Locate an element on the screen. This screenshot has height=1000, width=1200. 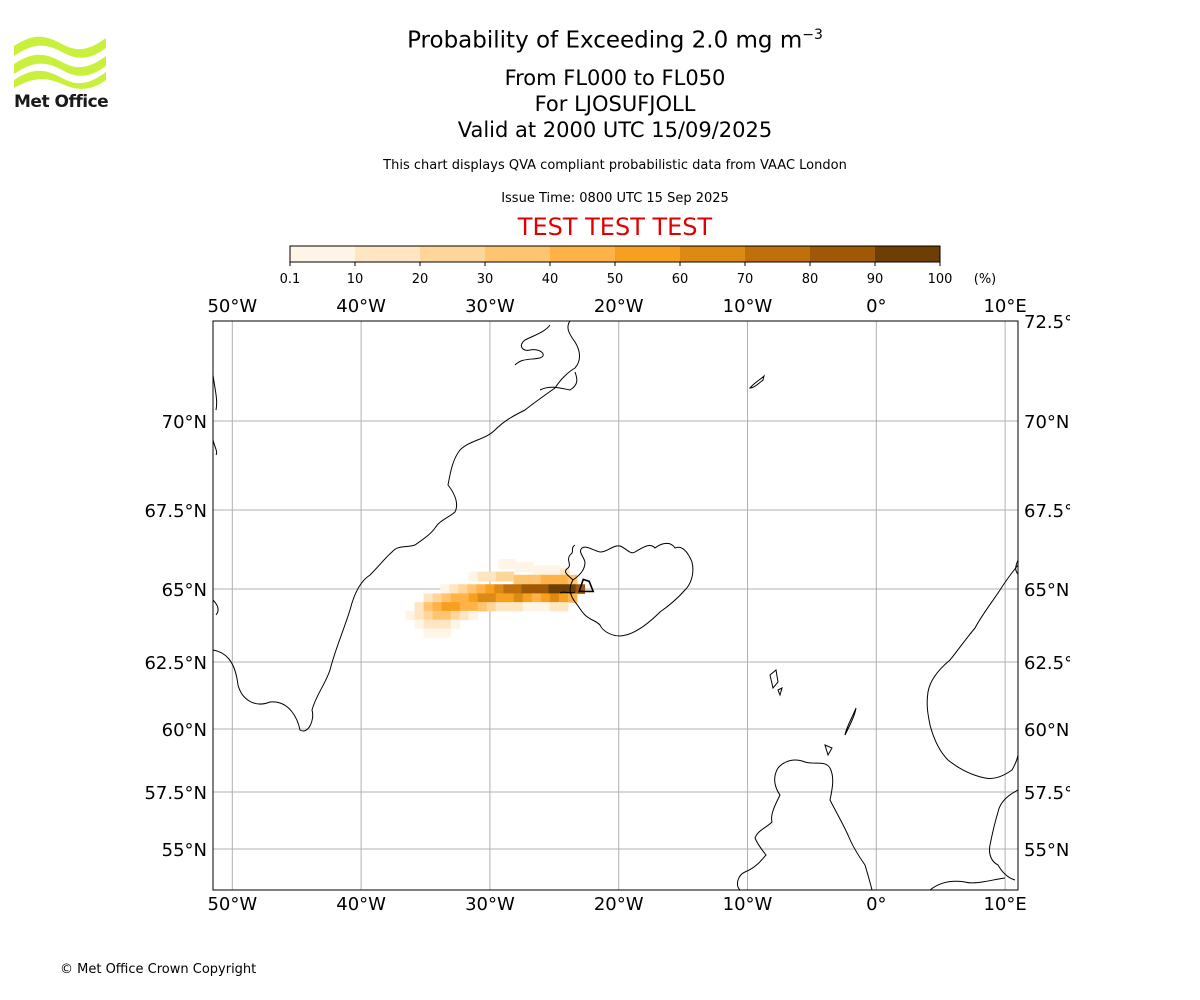
flight-level-range: From FL000 to FL050 is located at coordinates (615, 78).